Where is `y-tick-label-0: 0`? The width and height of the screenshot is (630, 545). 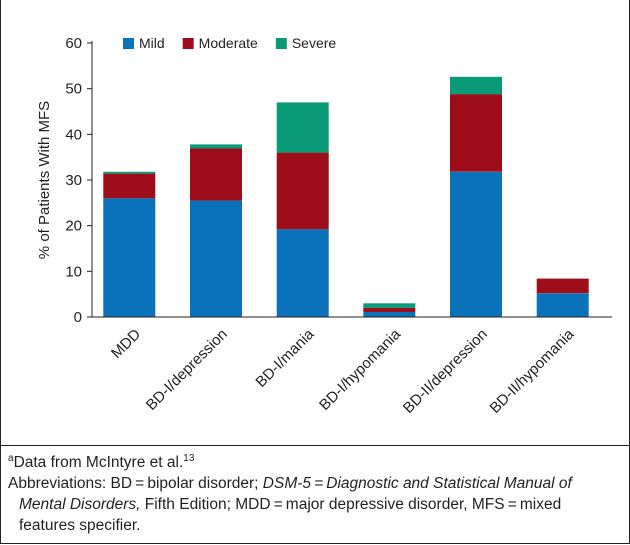 y-tick-label-0: 0 is located at coordinates (78, 317).